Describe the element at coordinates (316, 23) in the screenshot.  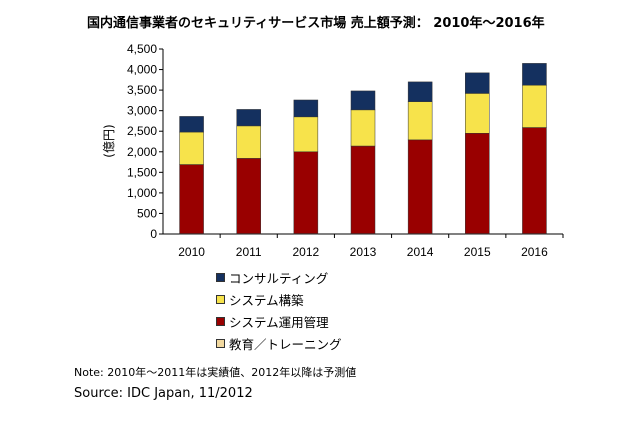
I see `chart-title: 国内通信事業者のセキュリティサービス市場 売上額予測： 2010年～2016年` at that location.